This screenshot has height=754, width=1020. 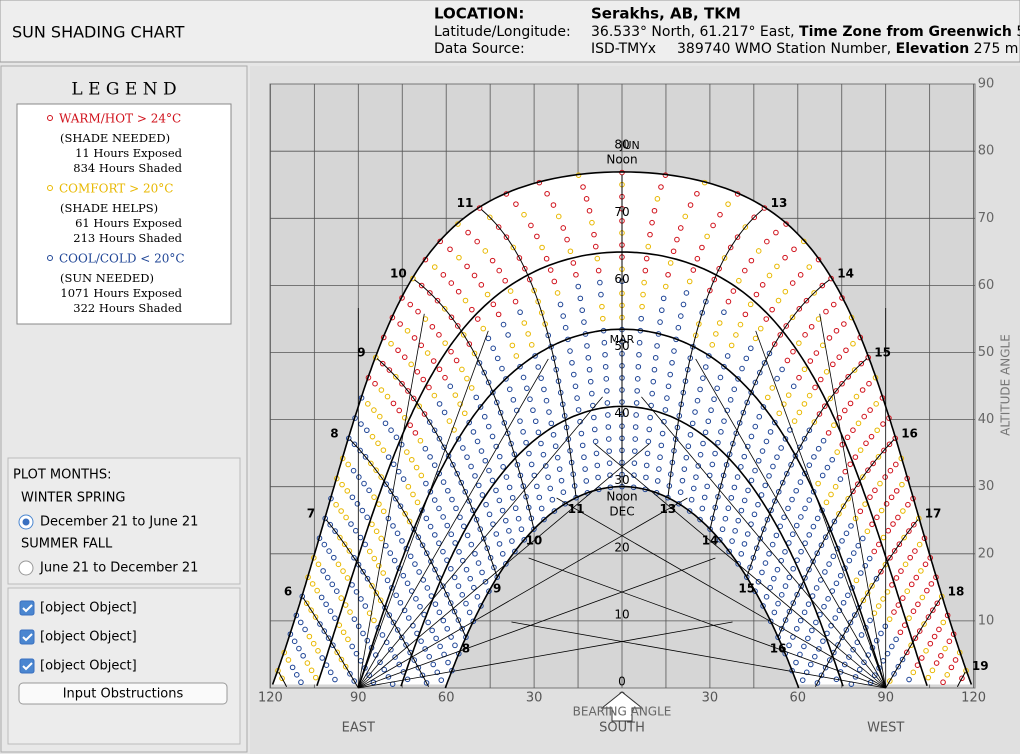 I want to click on hour-label: 14, so click(x=710, y=541).